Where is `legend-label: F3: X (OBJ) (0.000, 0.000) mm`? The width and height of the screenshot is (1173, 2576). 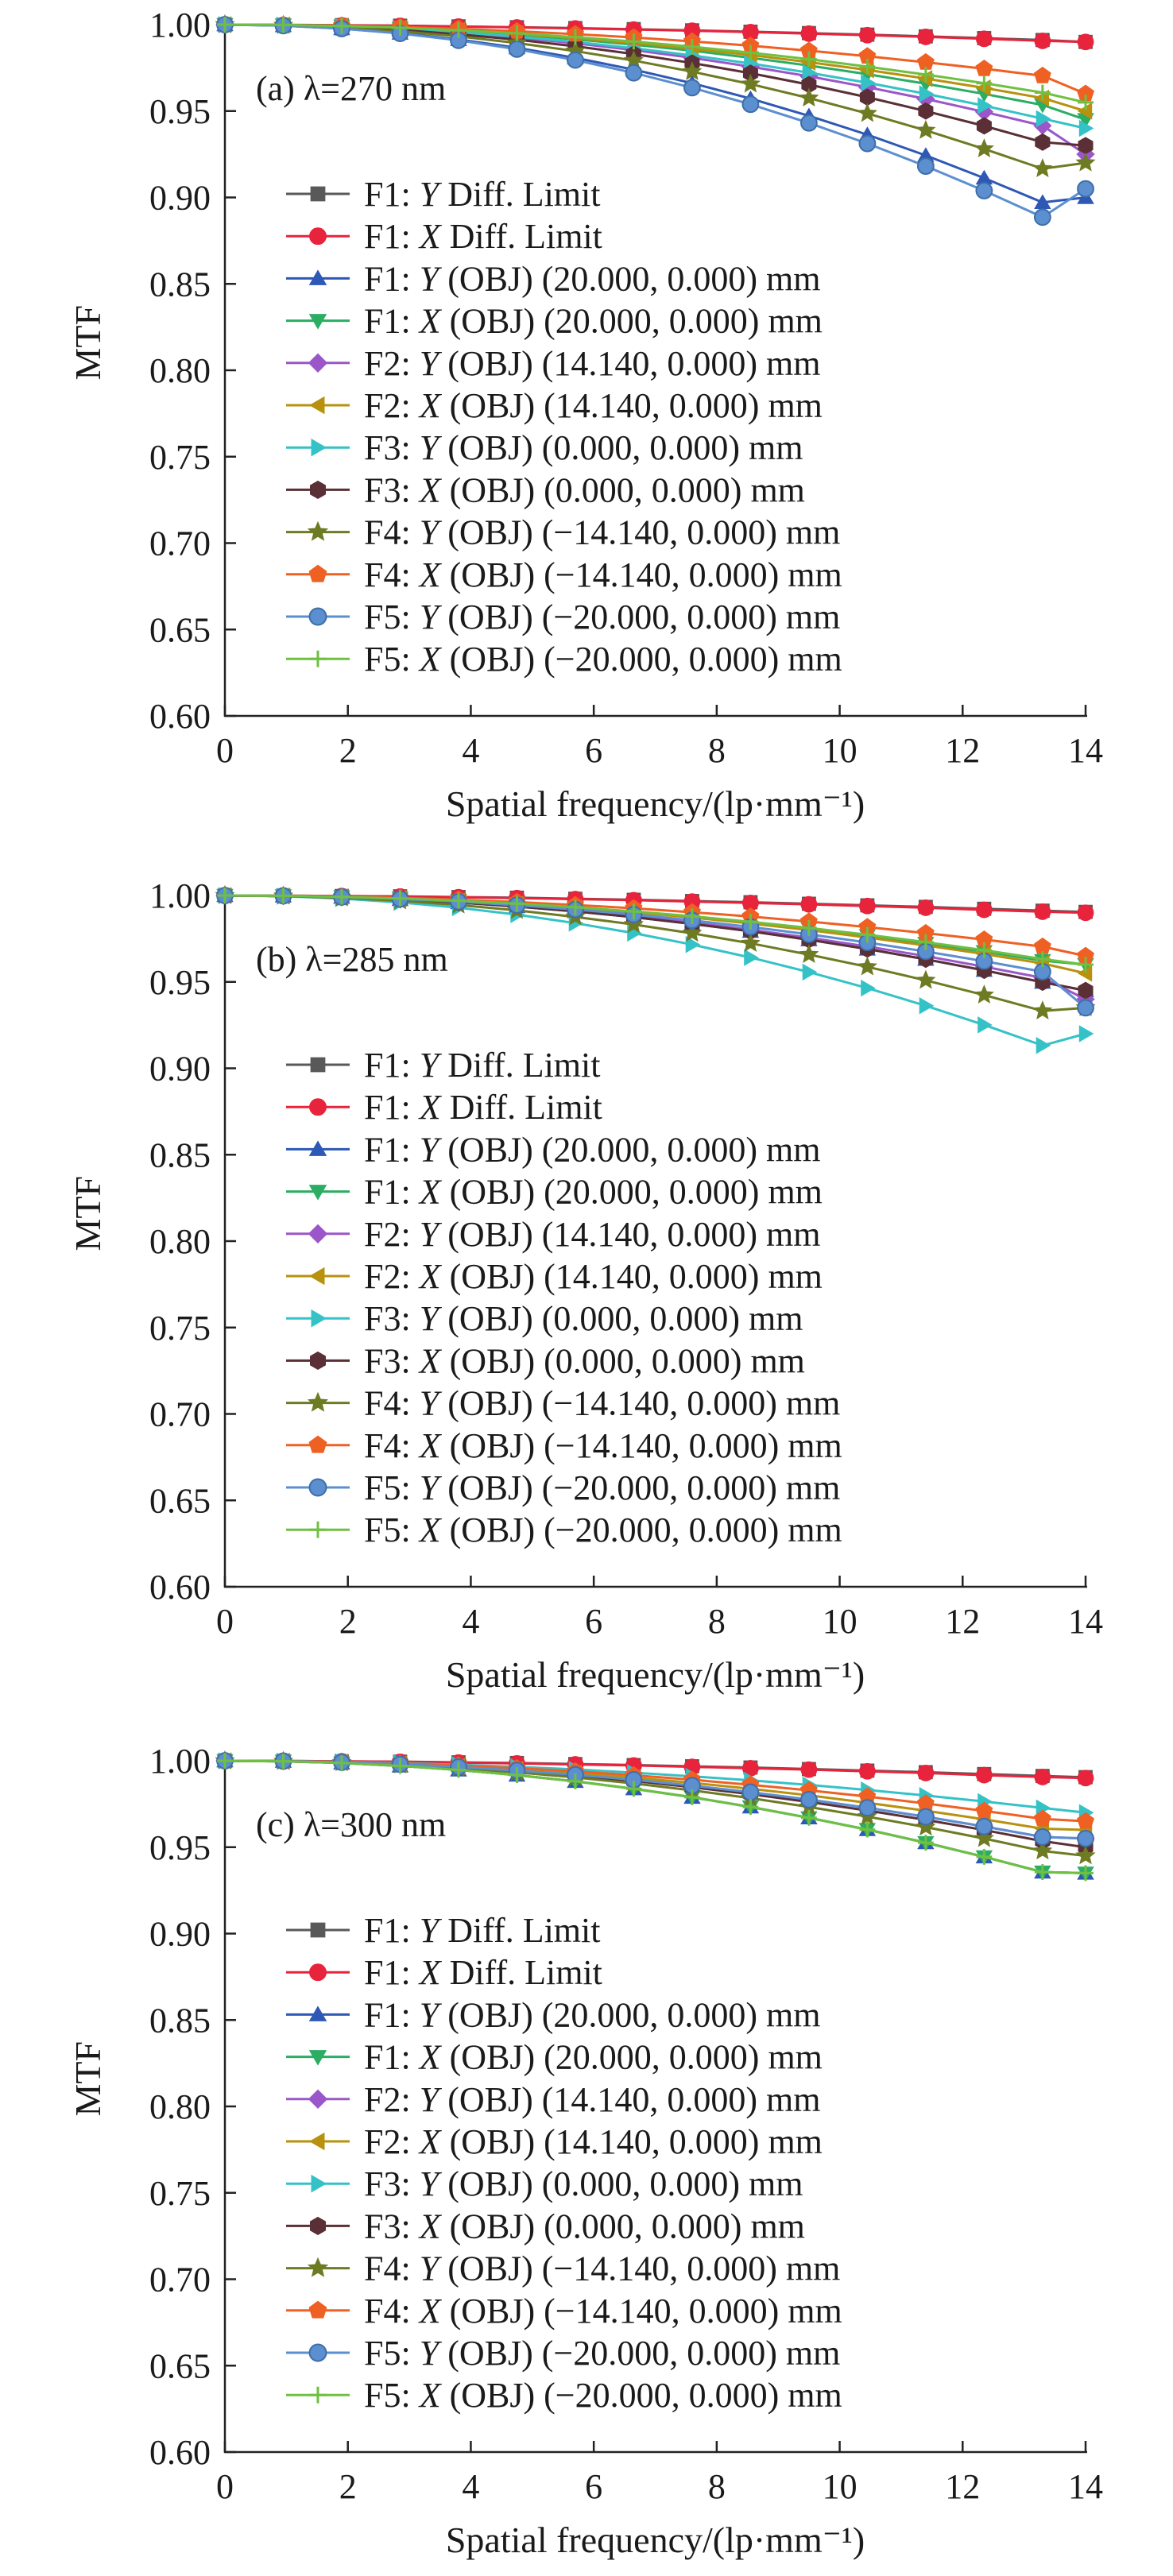 legend-label: F3: X (OBJ) (0.000, 0.000) mm is located at coordinates (584, 489).